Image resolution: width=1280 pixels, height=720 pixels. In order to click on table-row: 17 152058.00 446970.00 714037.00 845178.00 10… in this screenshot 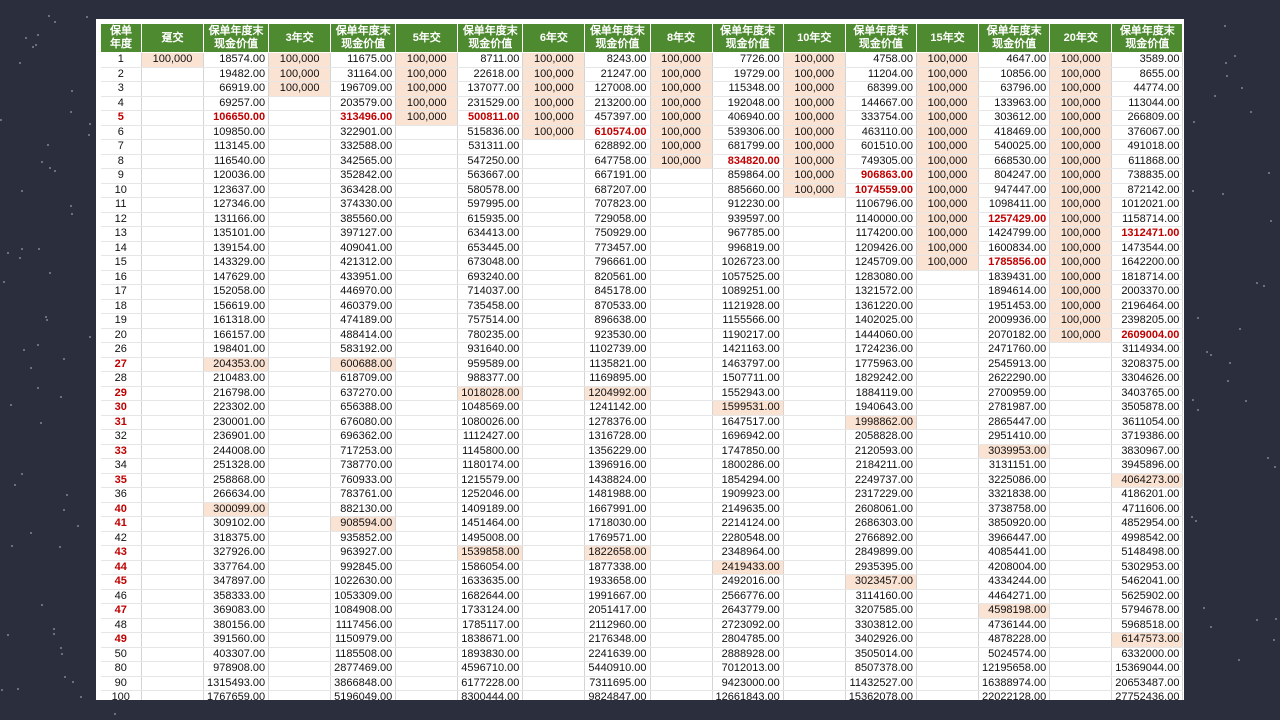, I will do `click(642, 292)`.